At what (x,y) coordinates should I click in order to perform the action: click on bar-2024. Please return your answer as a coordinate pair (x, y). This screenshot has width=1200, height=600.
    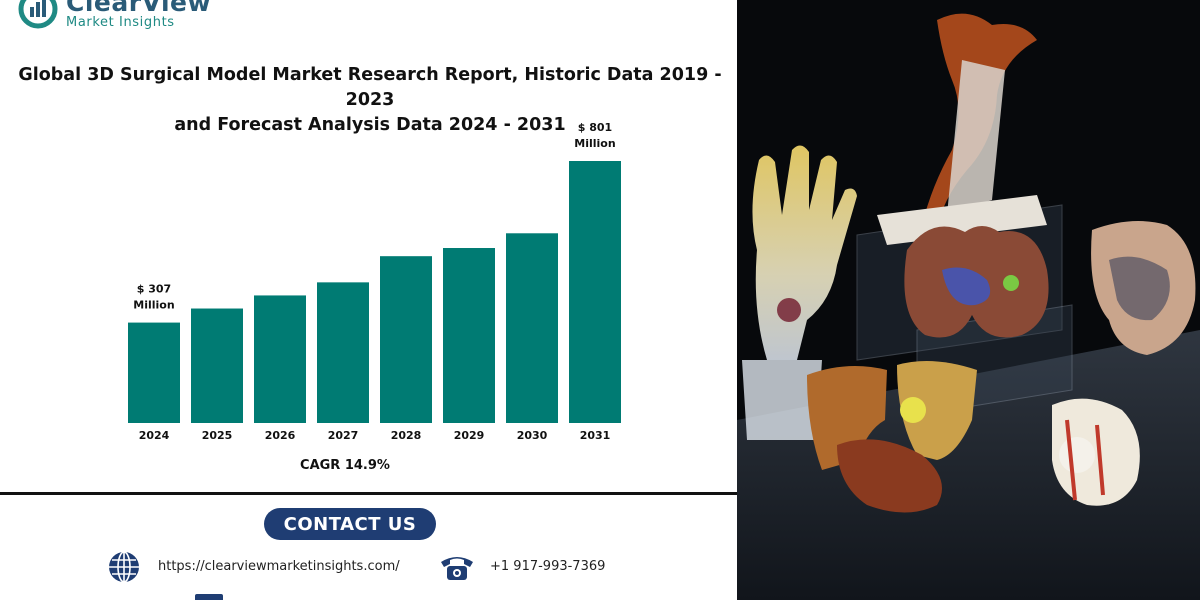
    Looking at the image, I should click on (154, 372).